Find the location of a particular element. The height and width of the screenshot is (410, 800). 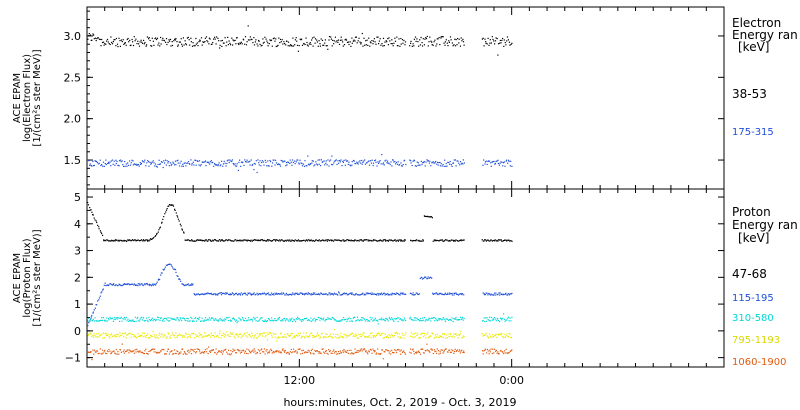

proton-series-1060-1900 is located at coordinates (300, 352).